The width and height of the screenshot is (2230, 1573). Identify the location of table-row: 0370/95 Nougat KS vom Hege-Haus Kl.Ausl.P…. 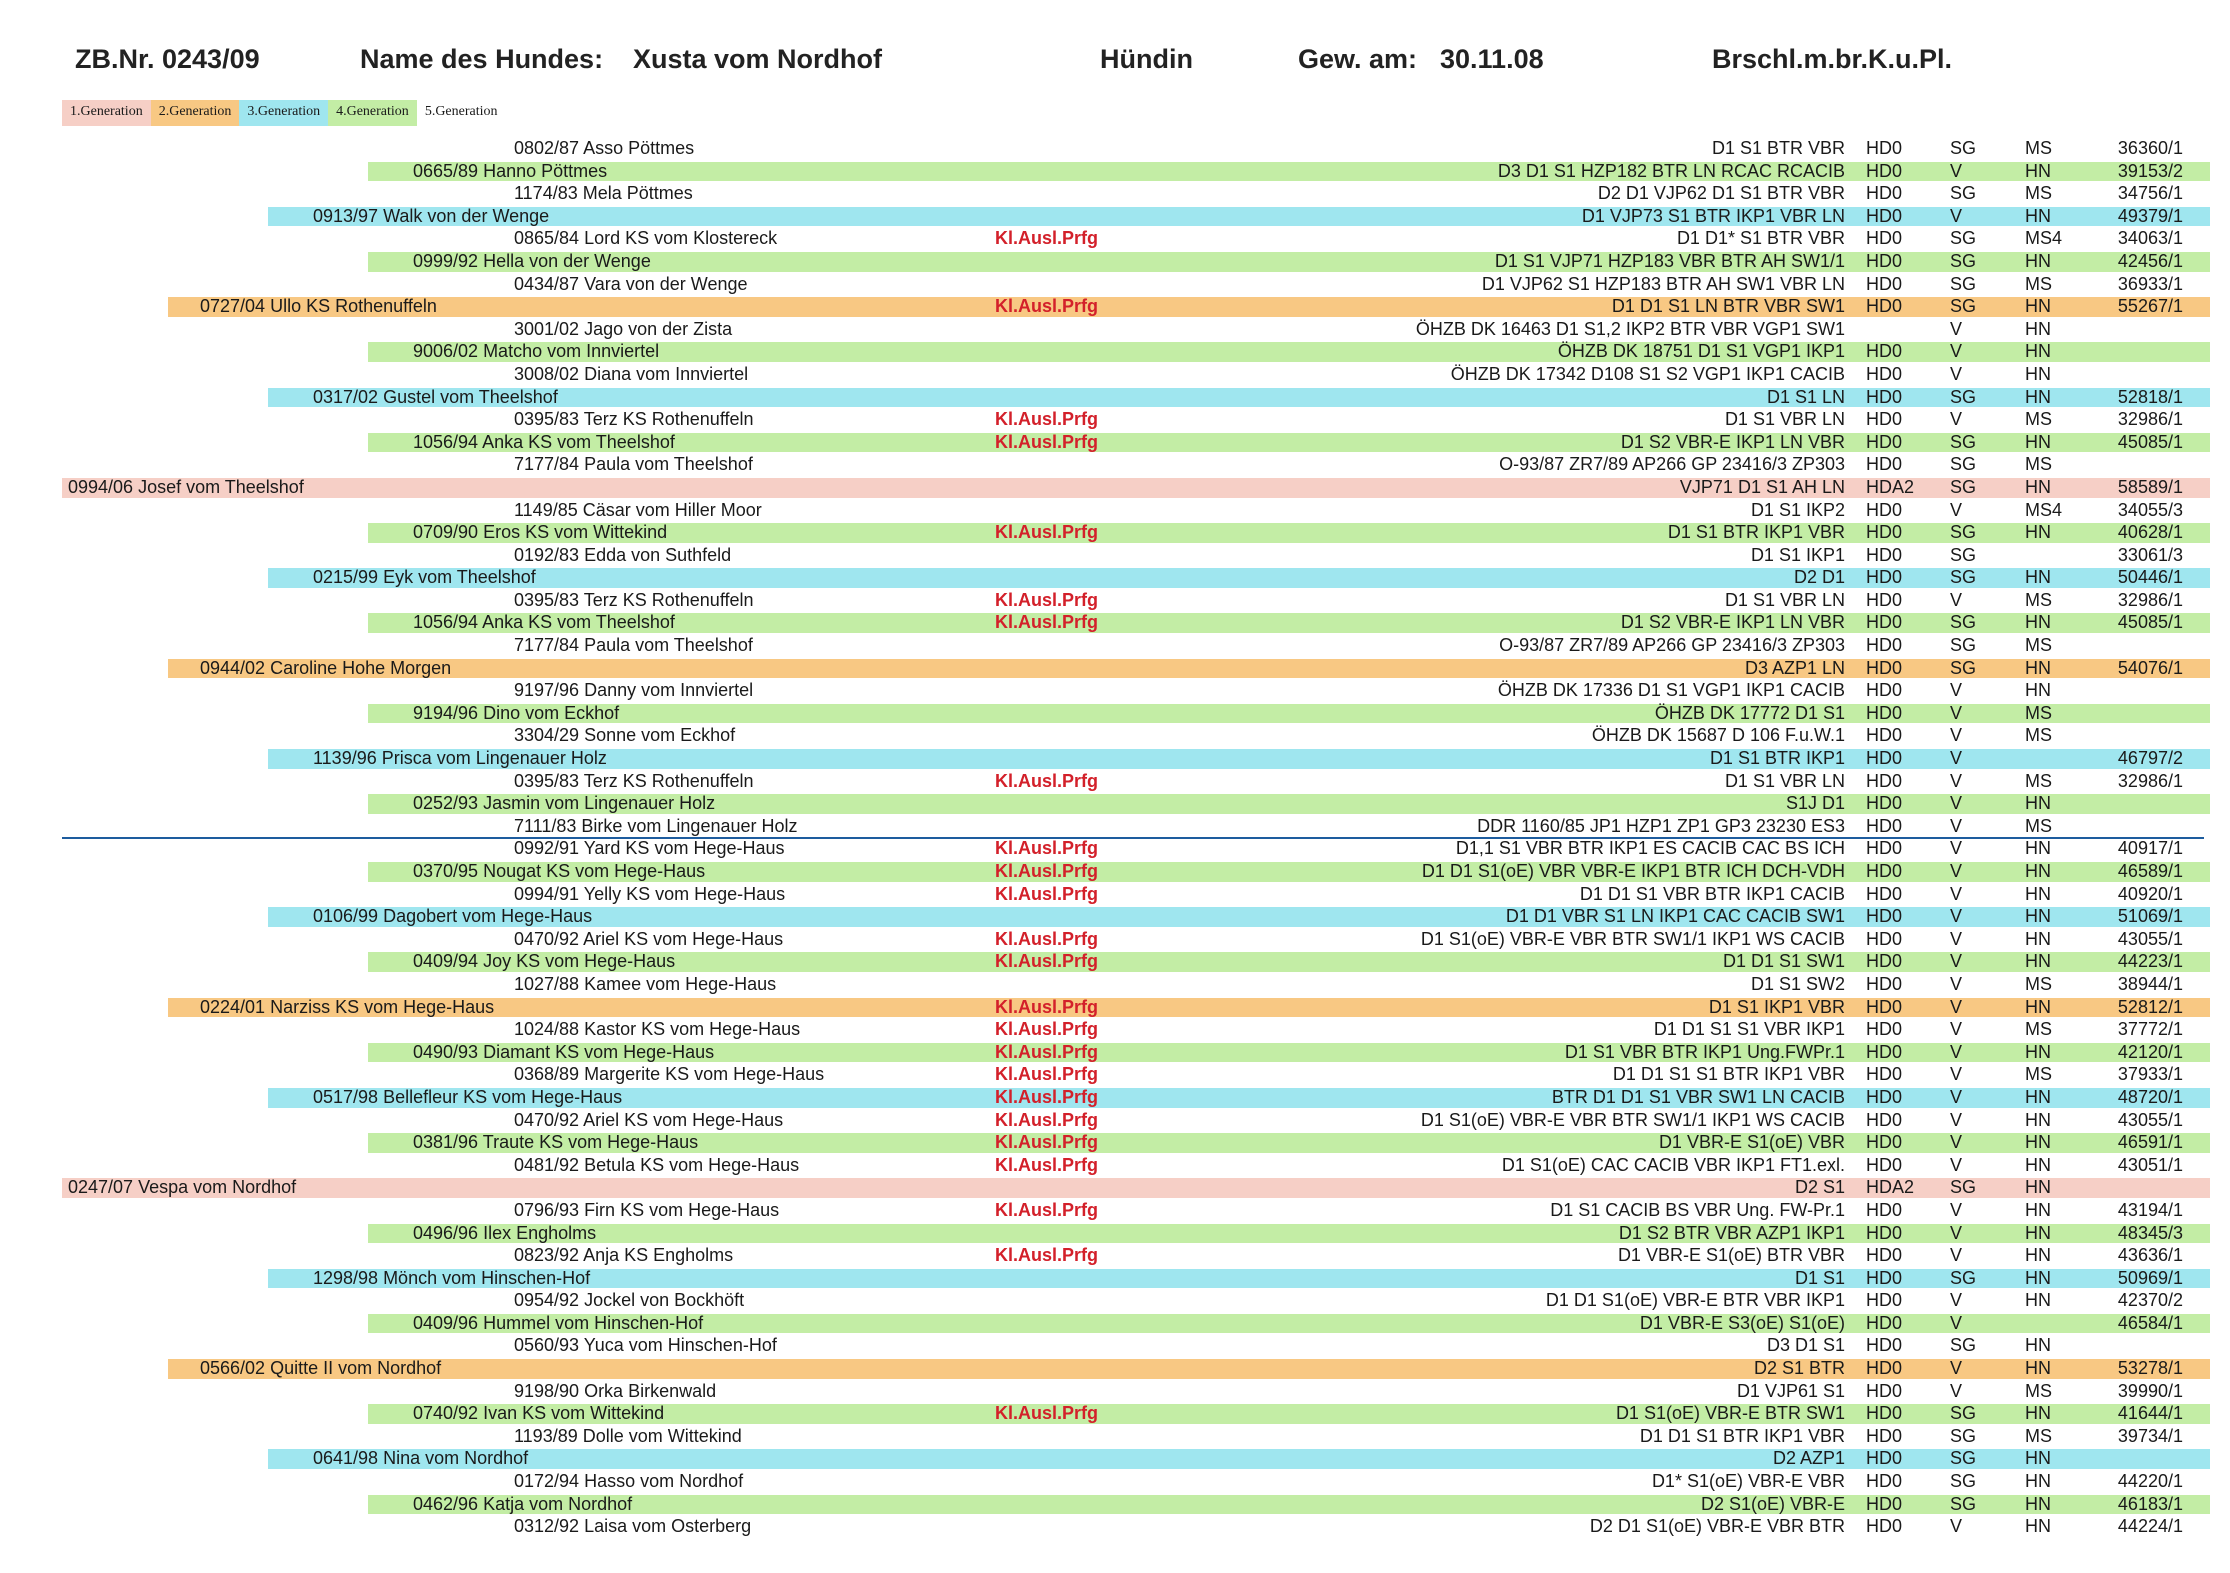
(1115, 871).